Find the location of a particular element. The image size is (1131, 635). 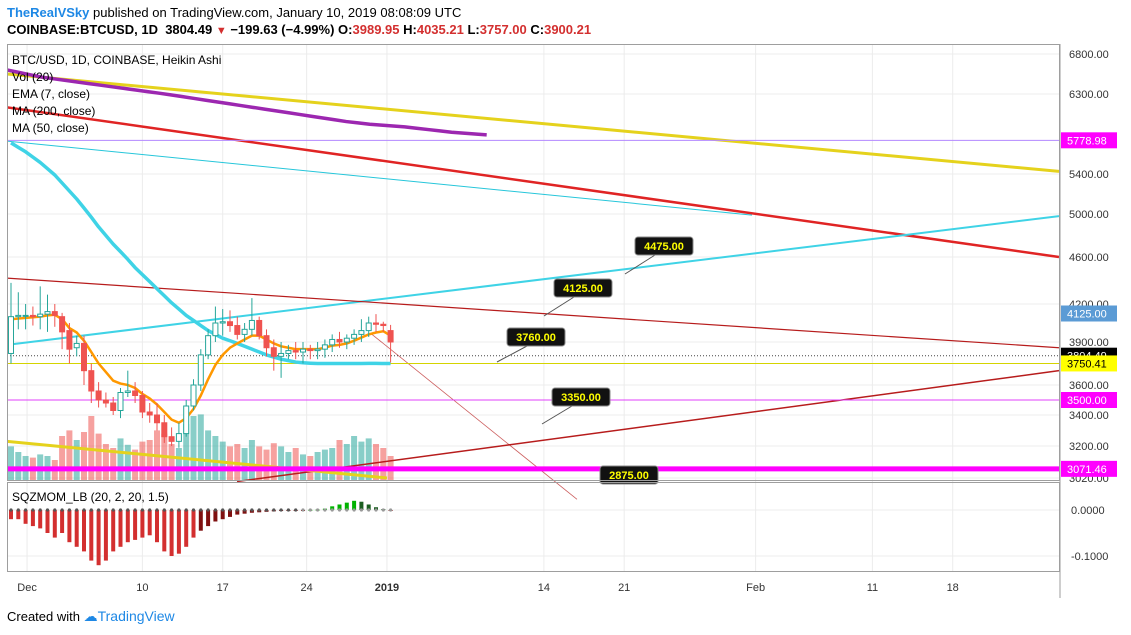

low-value: 3757.00 is located at coordinates (503, 29).